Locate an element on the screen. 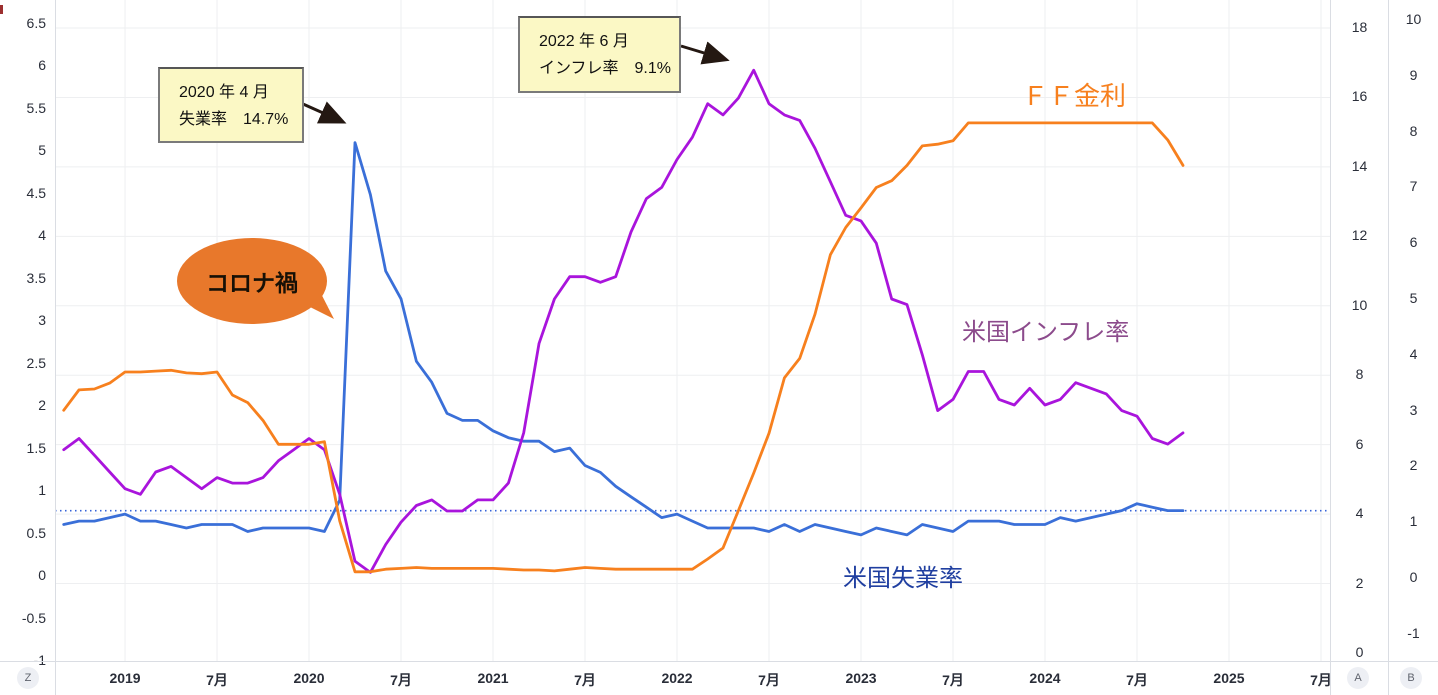  left-axis-tick: 4.5 is located at coordinates (36, 192).